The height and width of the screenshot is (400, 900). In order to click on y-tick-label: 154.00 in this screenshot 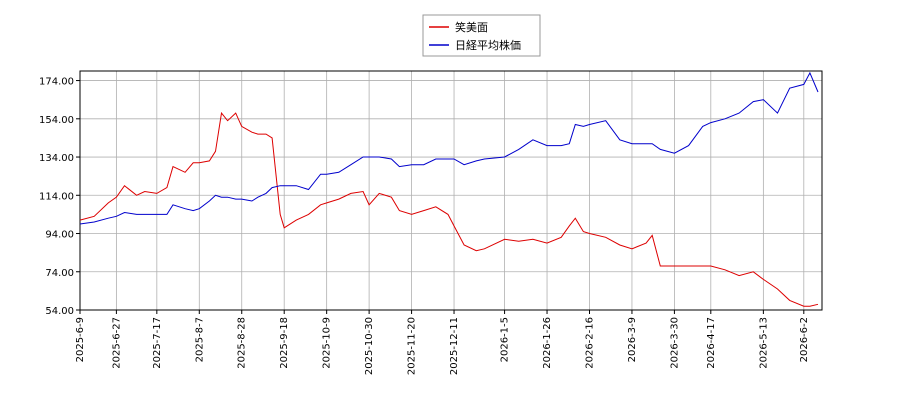, I will do `click(56, 120)`.